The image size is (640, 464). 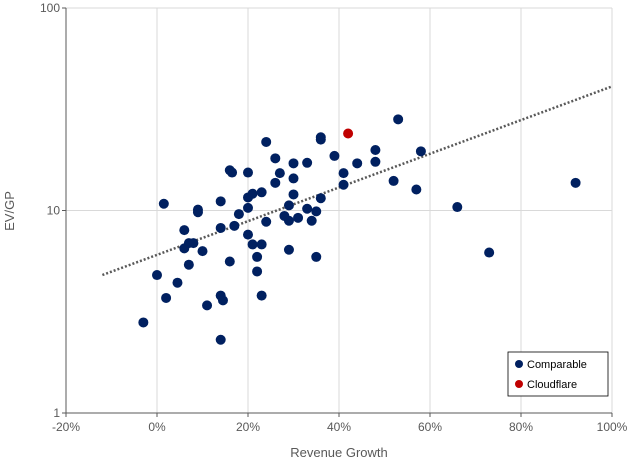 I want to click on x-tick-label: -20%, so click(x=66, y=427).